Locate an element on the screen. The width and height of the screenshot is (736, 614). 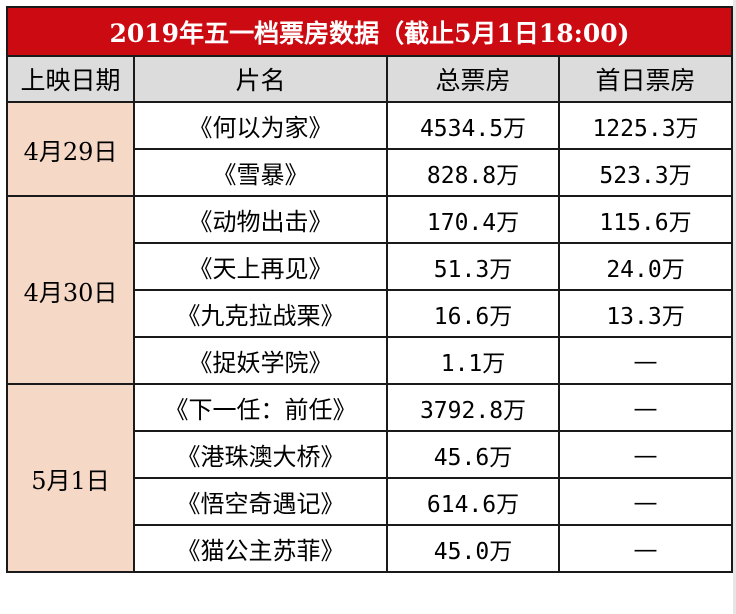
table-row: 《九克拉战栗》 16.6万 13.3万 is located at coordinates (370, 313).